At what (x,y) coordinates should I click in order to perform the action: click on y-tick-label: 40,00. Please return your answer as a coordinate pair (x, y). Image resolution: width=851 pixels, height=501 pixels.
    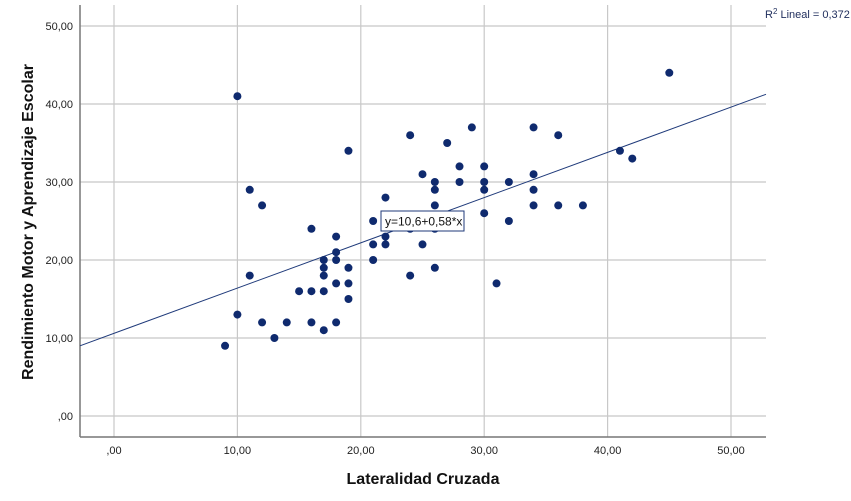
    Looking at the image, I should click on (59, 105).